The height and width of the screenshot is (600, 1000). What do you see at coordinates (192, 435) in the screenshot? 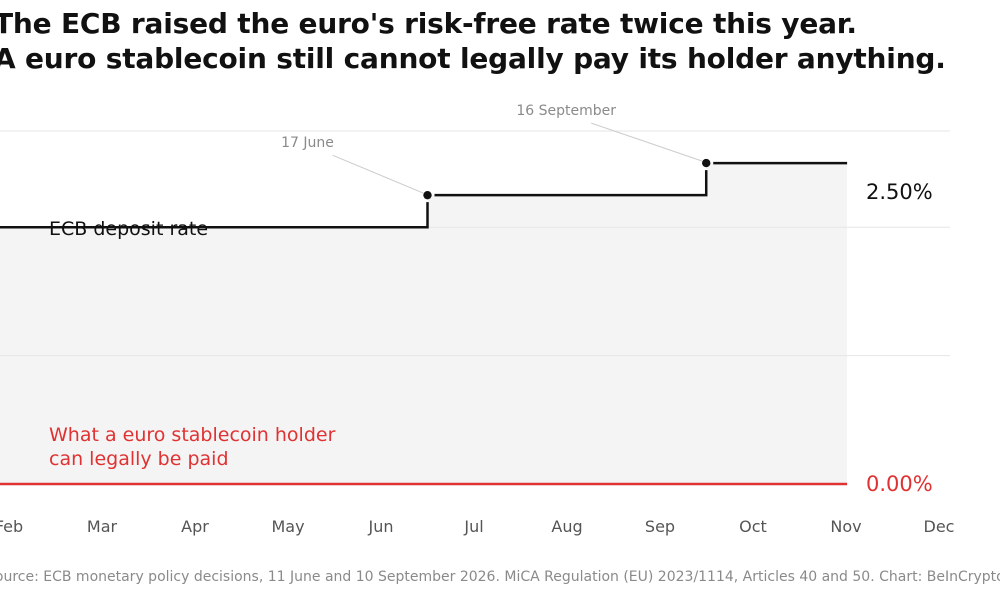
I see `stablecoin-series-label-0: What a euro stablecoin holder` at bounding box center [192, 435].